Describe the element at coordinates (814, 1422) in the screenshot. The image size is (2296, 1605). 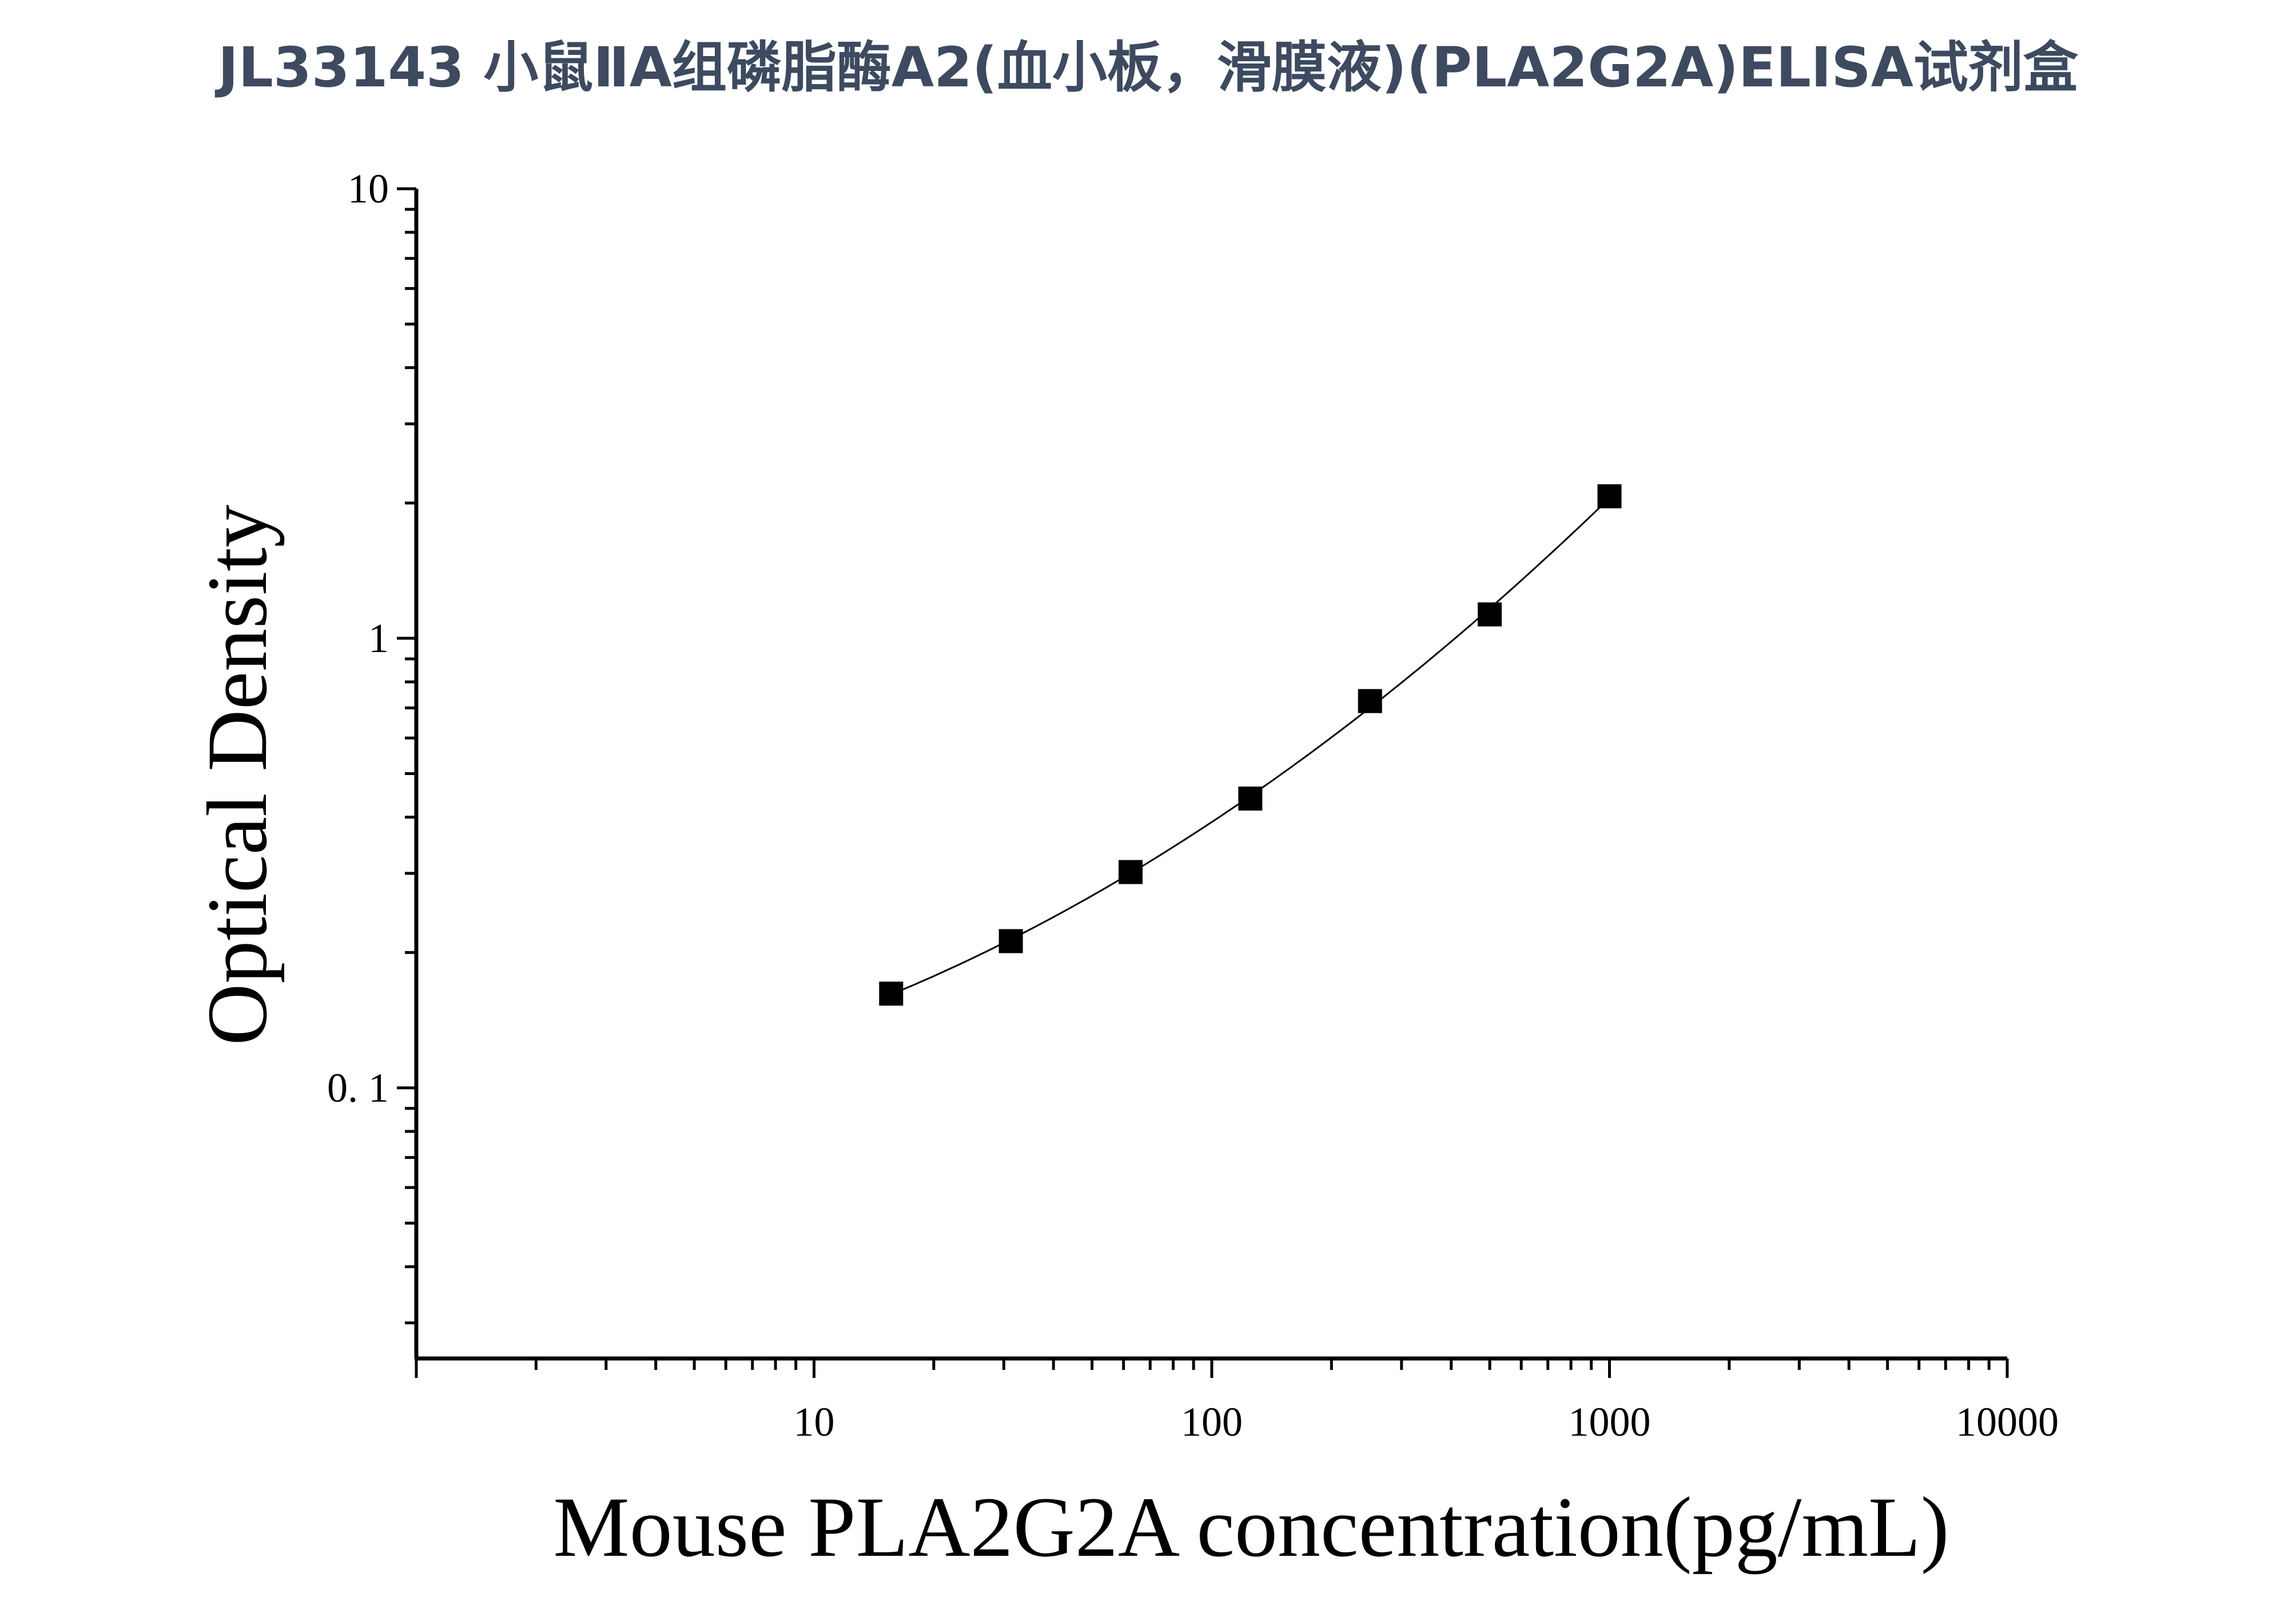
I see `x-tick-label: 10` at that location.